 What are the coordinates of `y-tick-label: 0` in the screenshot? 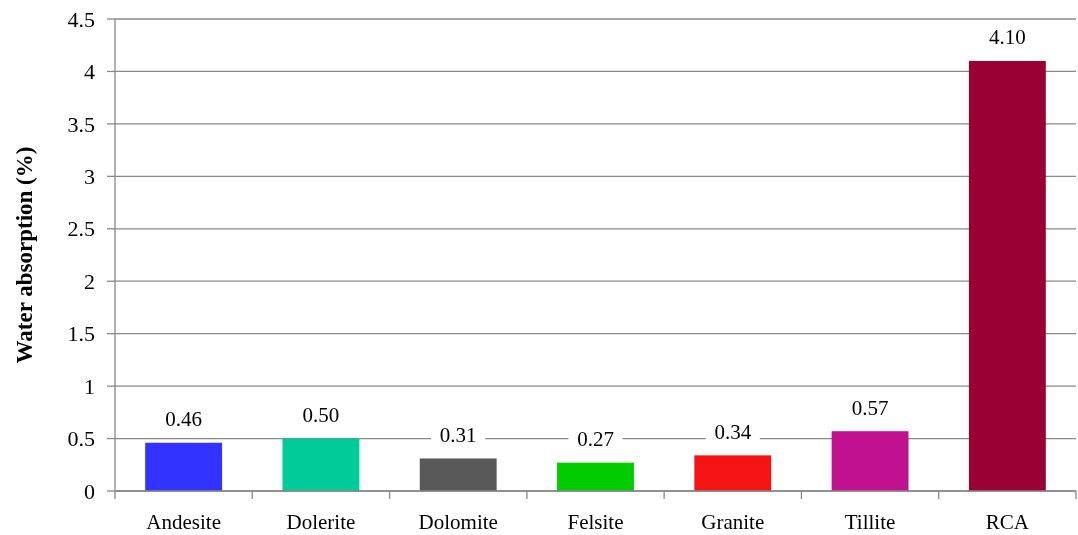 It's located at (89, 491).